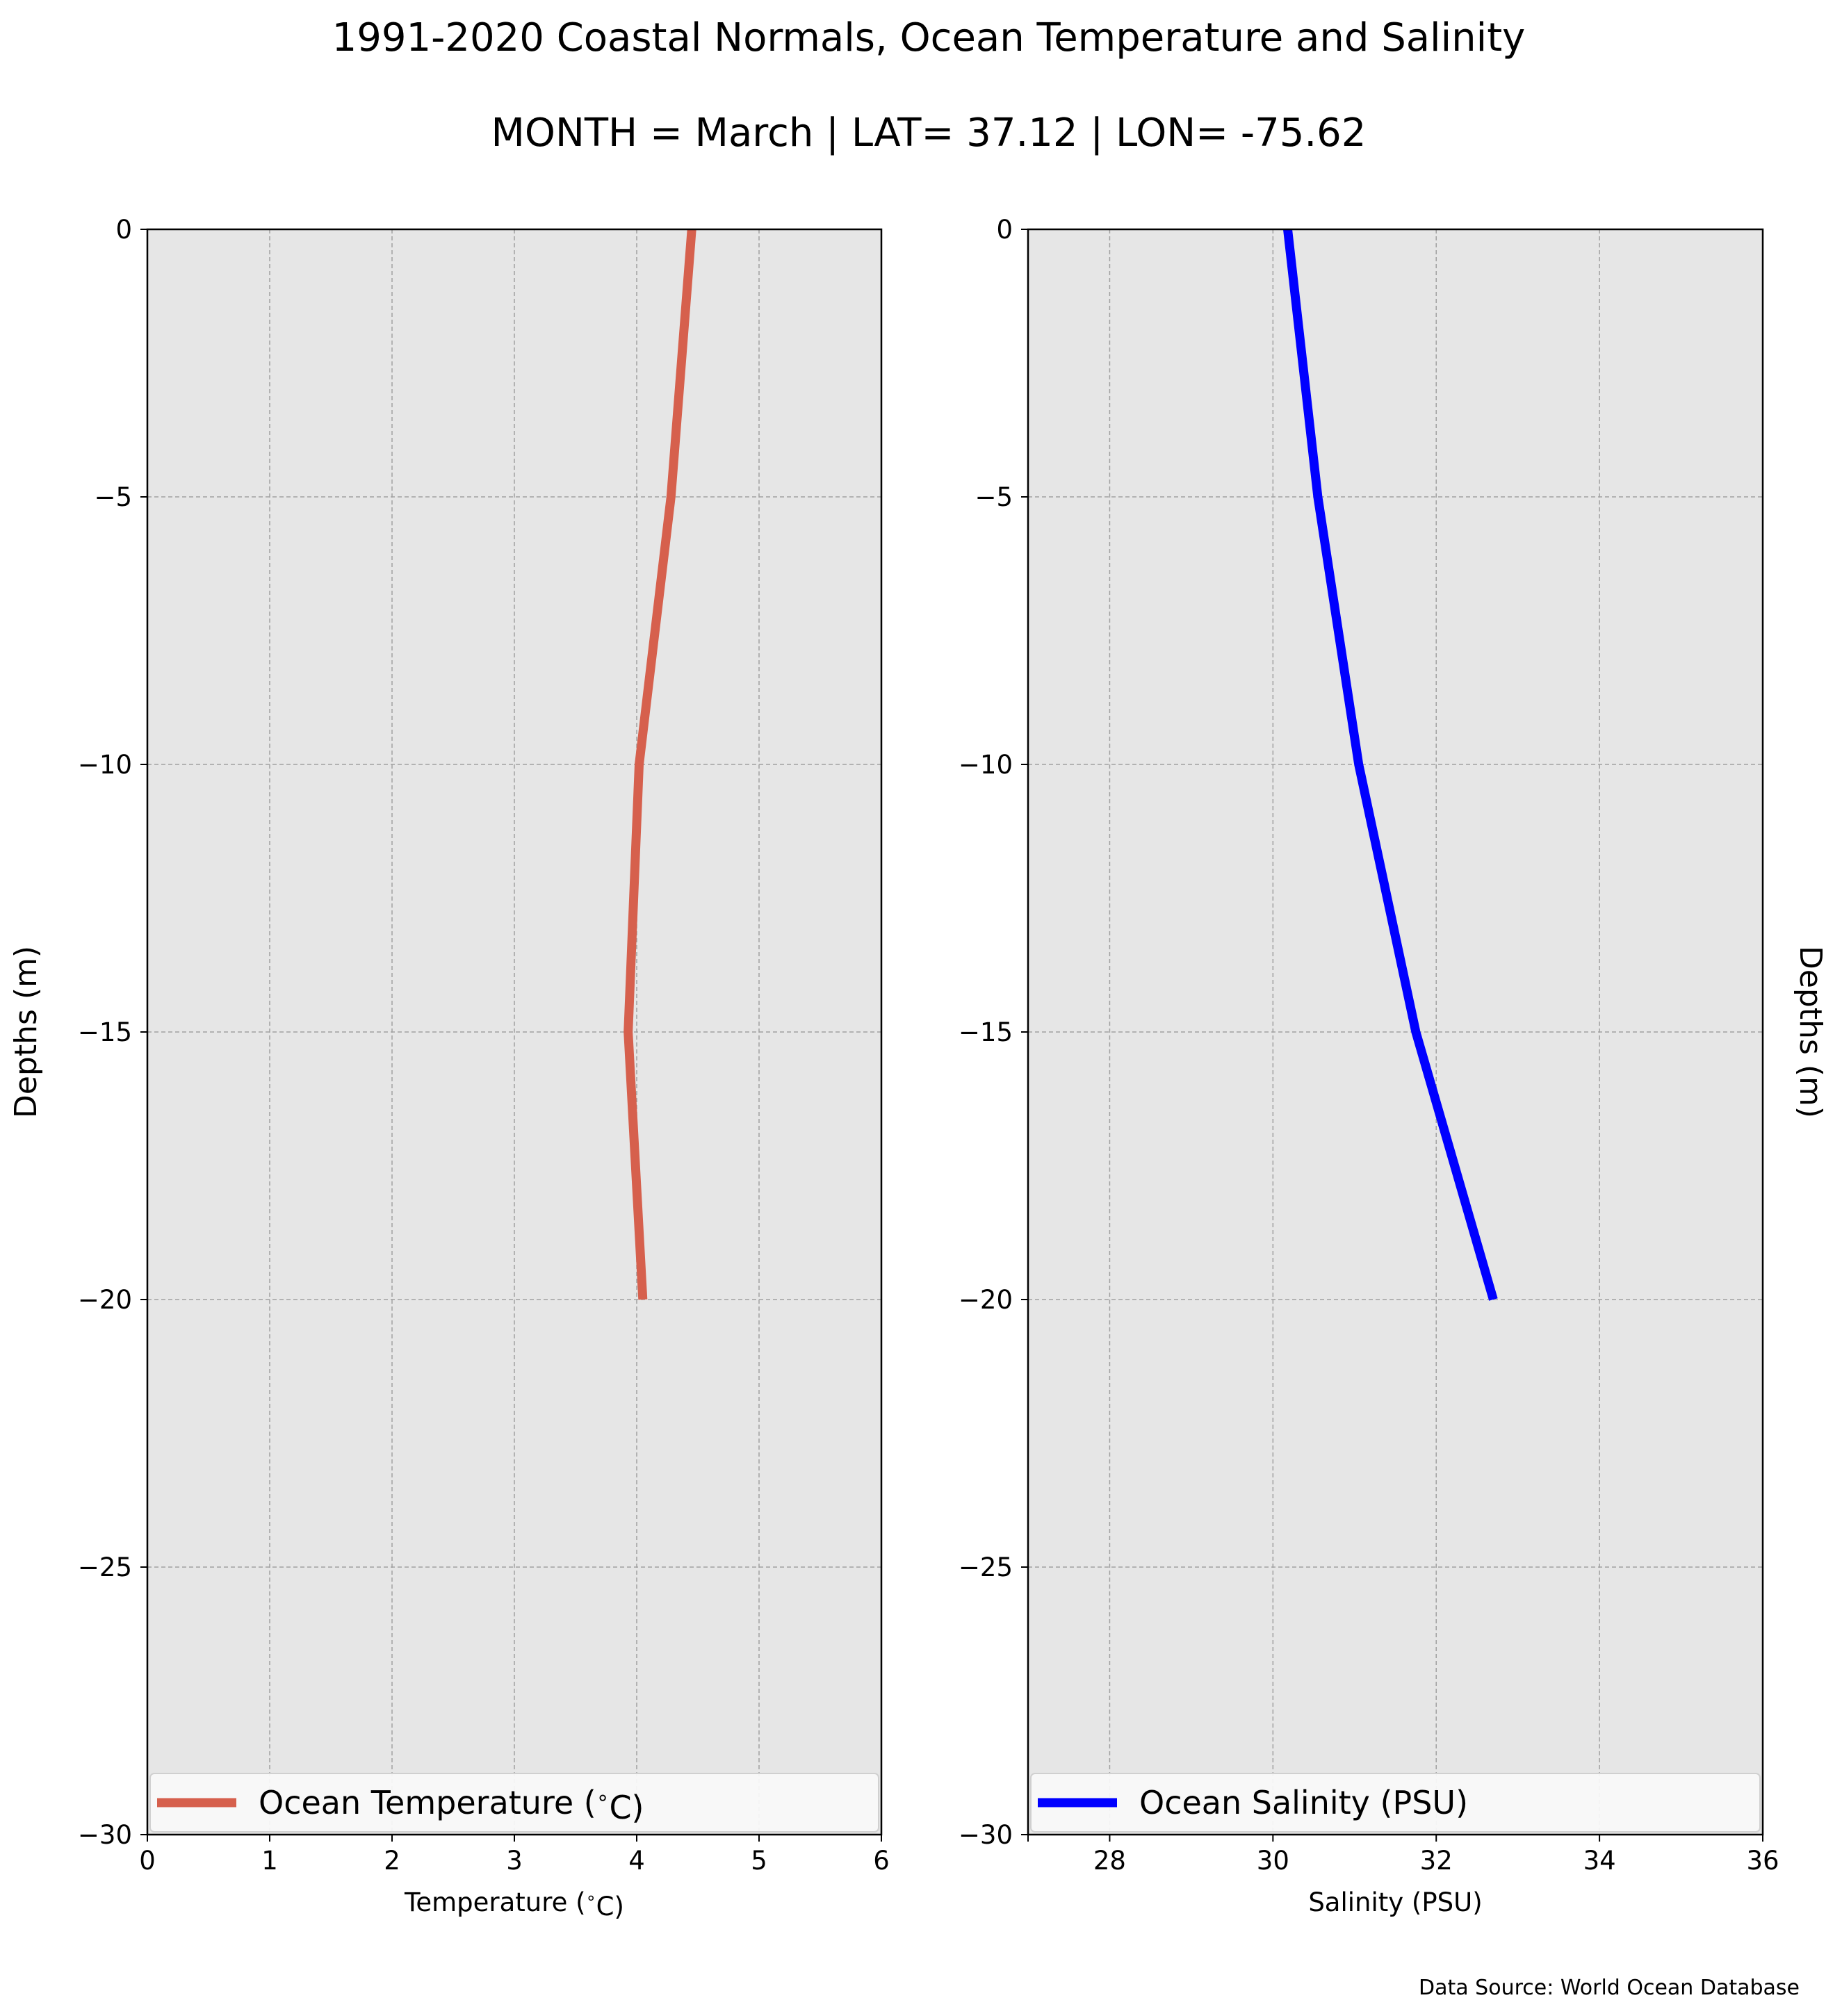 This screenshot has width=1842, height=2016. I want to click on x-axis-label: Salinity (PSU), so click(1395, 1902).